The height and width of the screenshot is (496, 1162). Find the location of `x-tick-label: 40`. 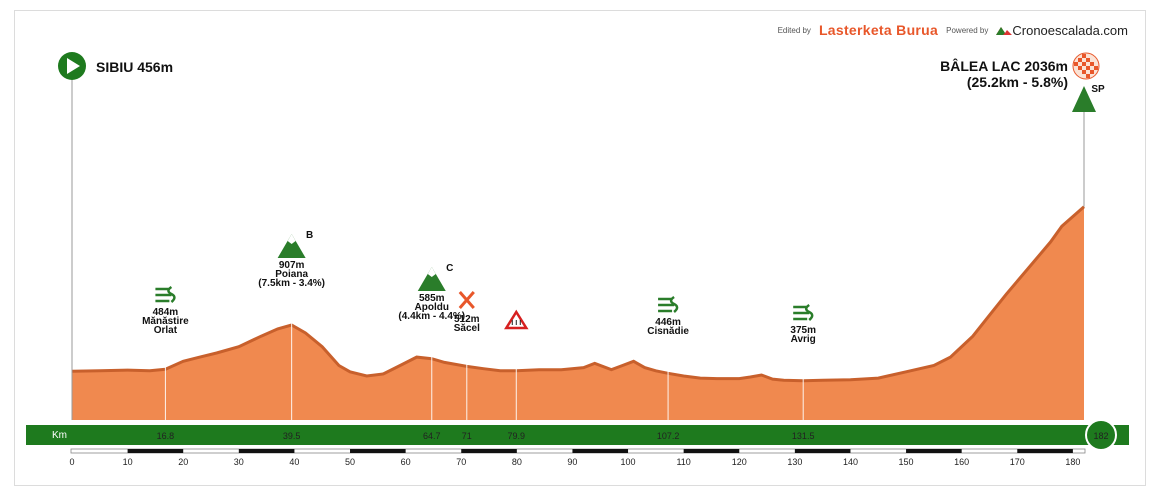

x-tick-label: 40 is located at coordinates (294, 462).